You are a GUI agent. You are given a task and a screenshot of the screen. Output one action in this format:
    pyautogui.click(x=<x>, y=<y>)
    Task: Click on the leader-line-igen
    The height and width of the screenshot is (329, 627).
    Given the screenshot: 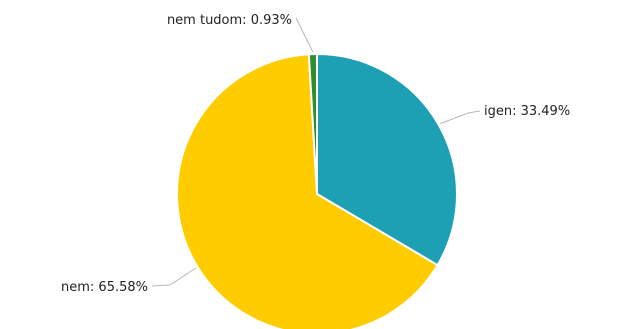 What is the action you would take?
    pyautogui.click(x=460, y=117)
    